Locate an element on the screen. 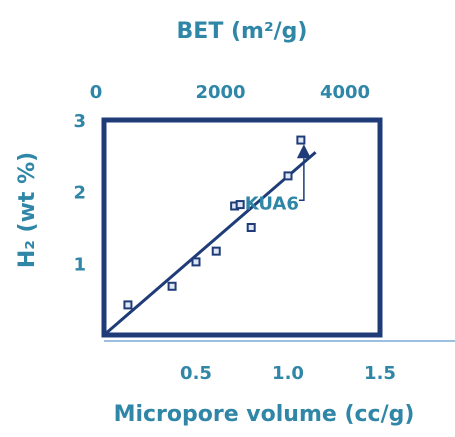 This screenshot has height=437, width=455. top-axis-title: BET (m²/g) is located at coordinates (242, 31).